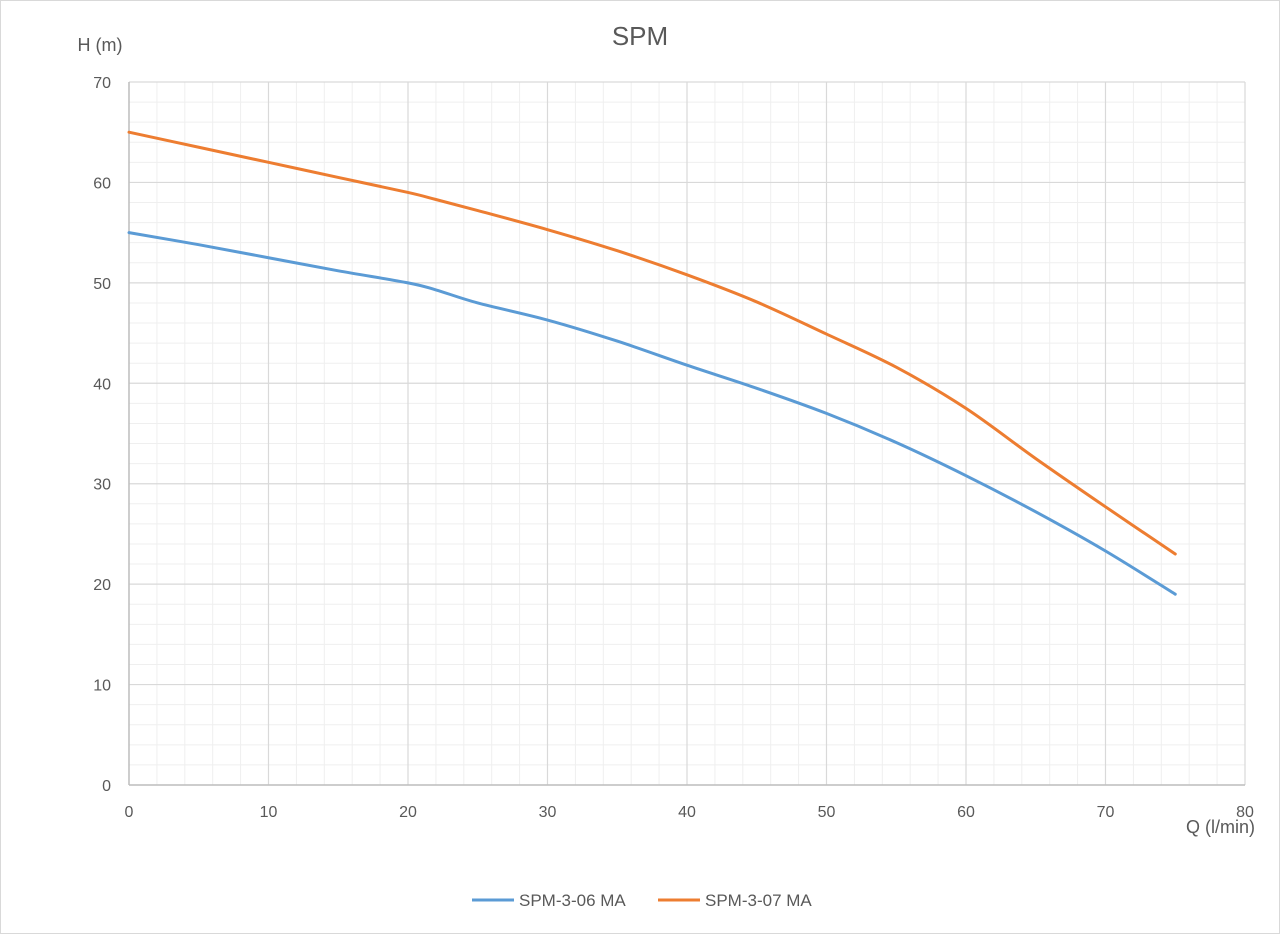 Image resolution: width=1280 pixels, height=934 pixels. Describe the element at coordinates (1220, 827) in the screenshot. I see `x-axis-label: Q (l/min)` at that location.